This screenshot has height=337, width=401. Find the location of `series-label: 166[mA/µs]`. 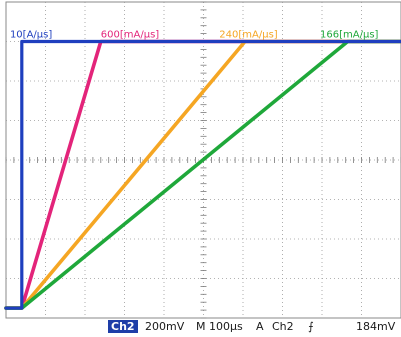

series-label: 166[mA/µs] is located at coordinates (349, 35).